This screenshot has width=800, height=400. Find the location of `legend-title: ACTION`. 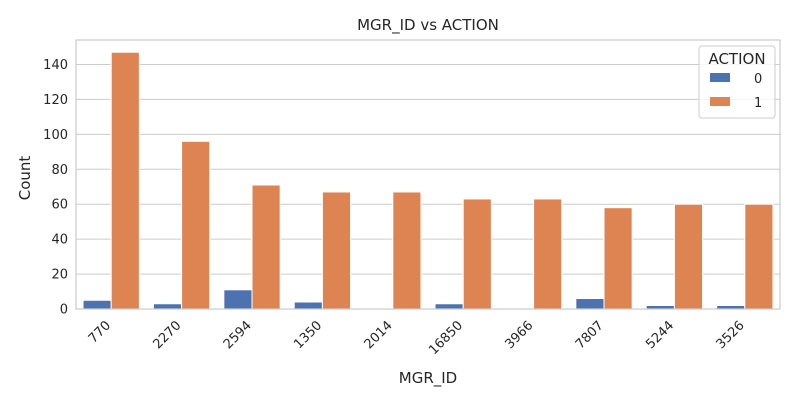

legend-title: ACTION is located at coordinates (736, 59).